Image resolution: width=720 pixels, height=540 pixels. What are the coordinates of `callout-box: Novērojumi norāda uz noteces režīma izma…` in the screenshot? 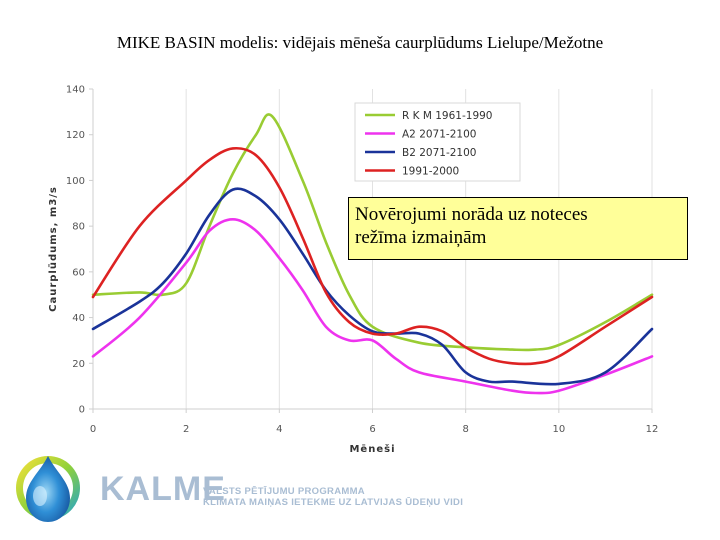 It's located at (518, 228).